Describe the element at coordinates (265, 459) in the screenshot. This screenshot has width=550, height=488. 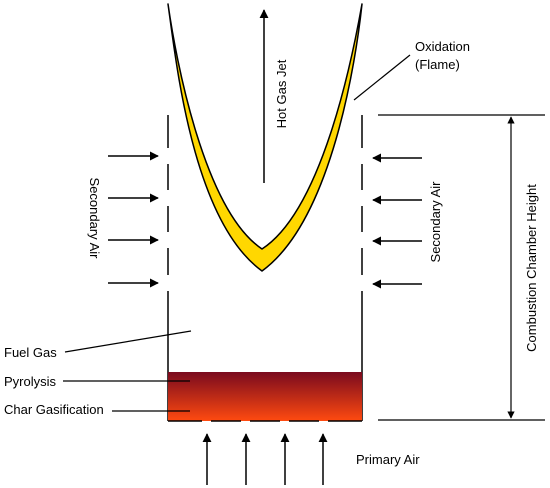
I see `primary-air-arrows` at that location.